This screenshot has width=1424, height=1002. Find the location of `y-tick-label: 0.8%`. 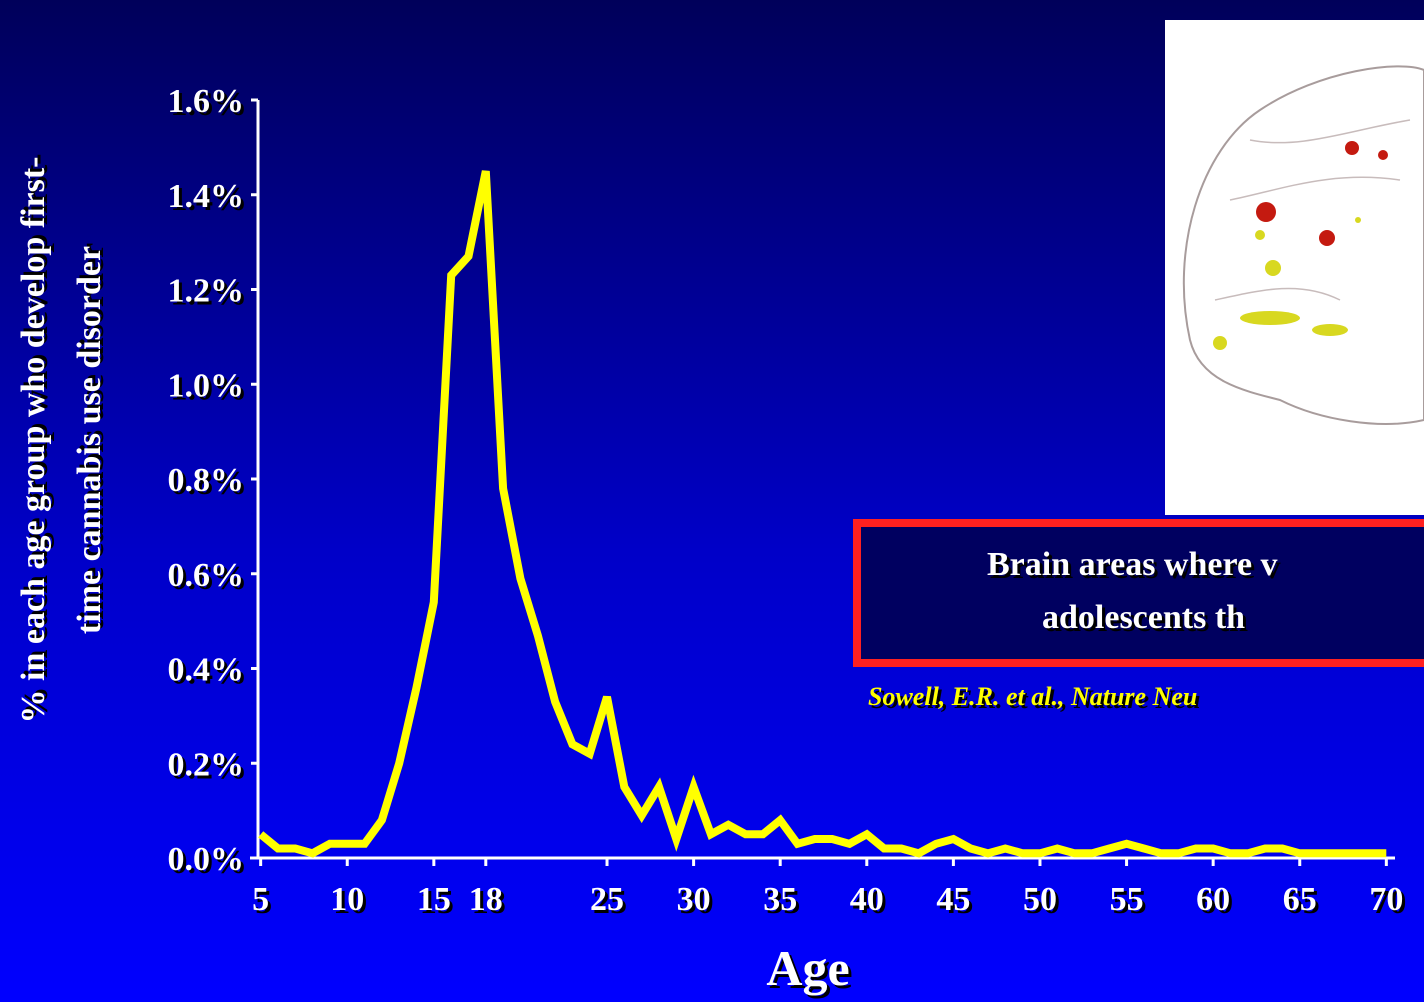

y-tick-label: 0.8% is located at coordinates (206, 480).